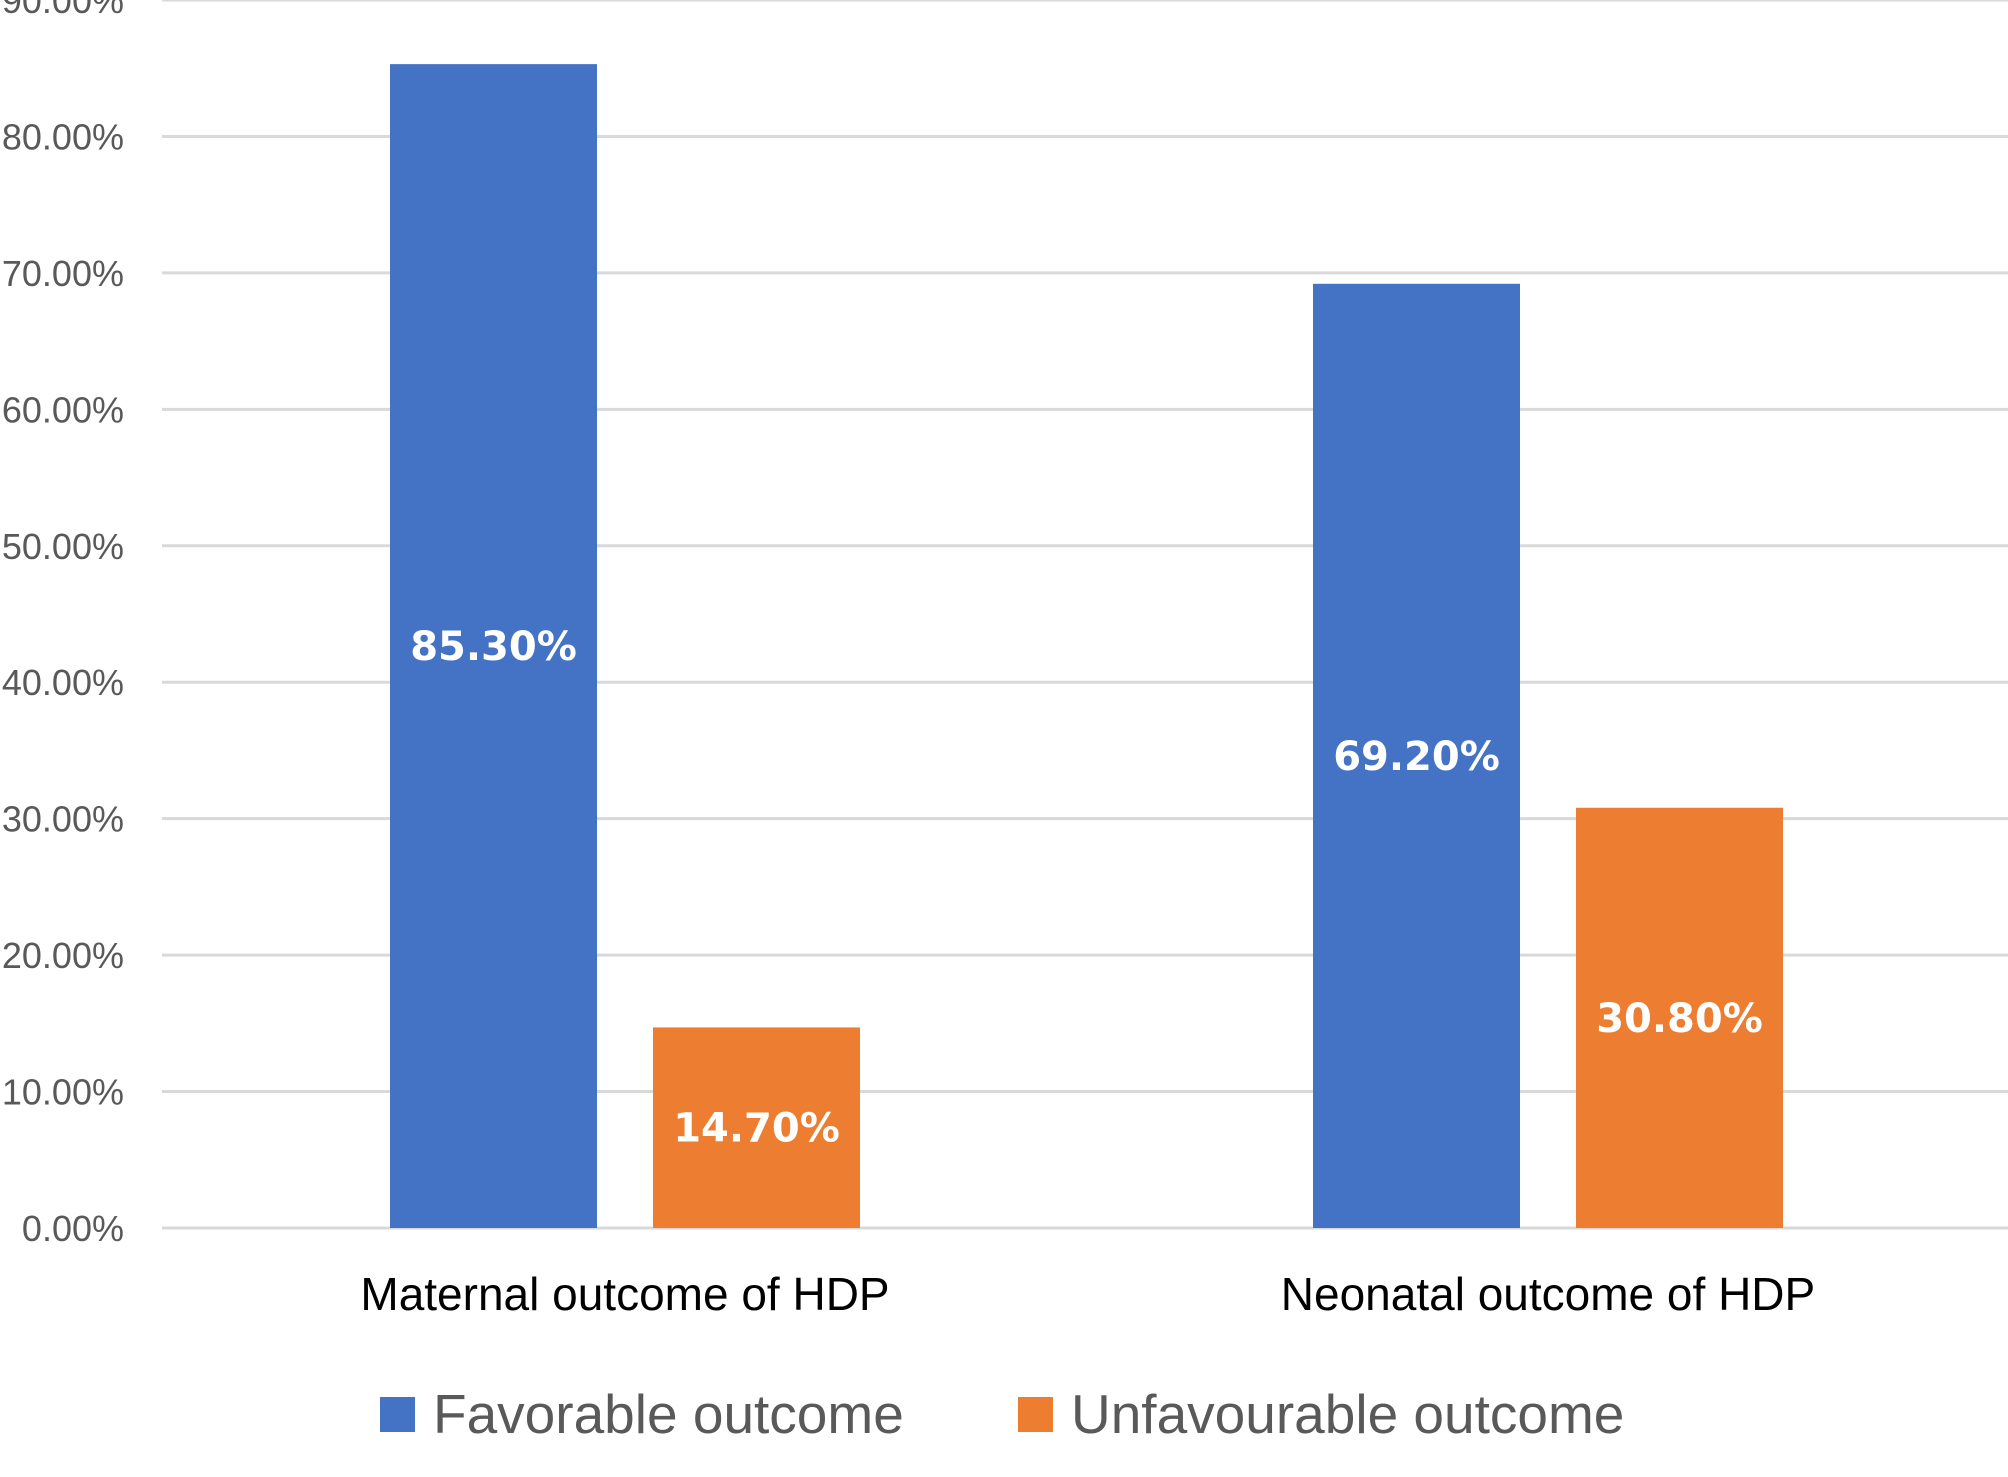 The height and width of the screenshot is (1477, 2008). Describe the element at coordinates (63, 273) in the screenshot. I see `y-tick-label: 70.00%` at that location.